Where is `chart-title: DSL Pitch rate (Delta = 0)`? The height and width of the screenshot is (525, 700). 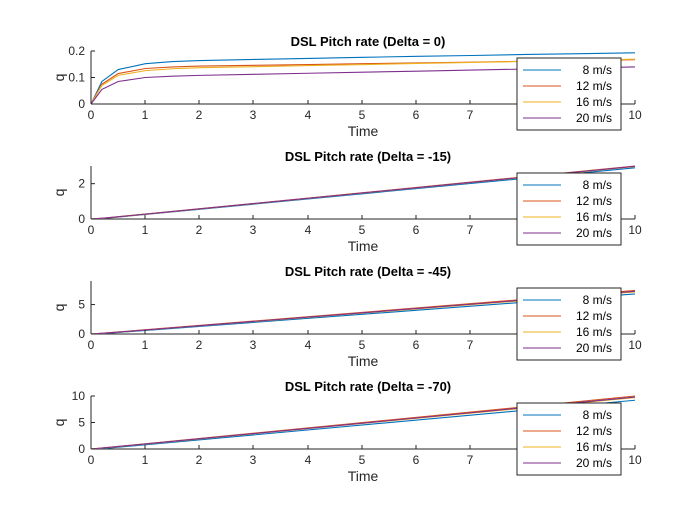
chart-title: DSL Pitch rate (Delta = 0) is located at coordinates (368, 41).